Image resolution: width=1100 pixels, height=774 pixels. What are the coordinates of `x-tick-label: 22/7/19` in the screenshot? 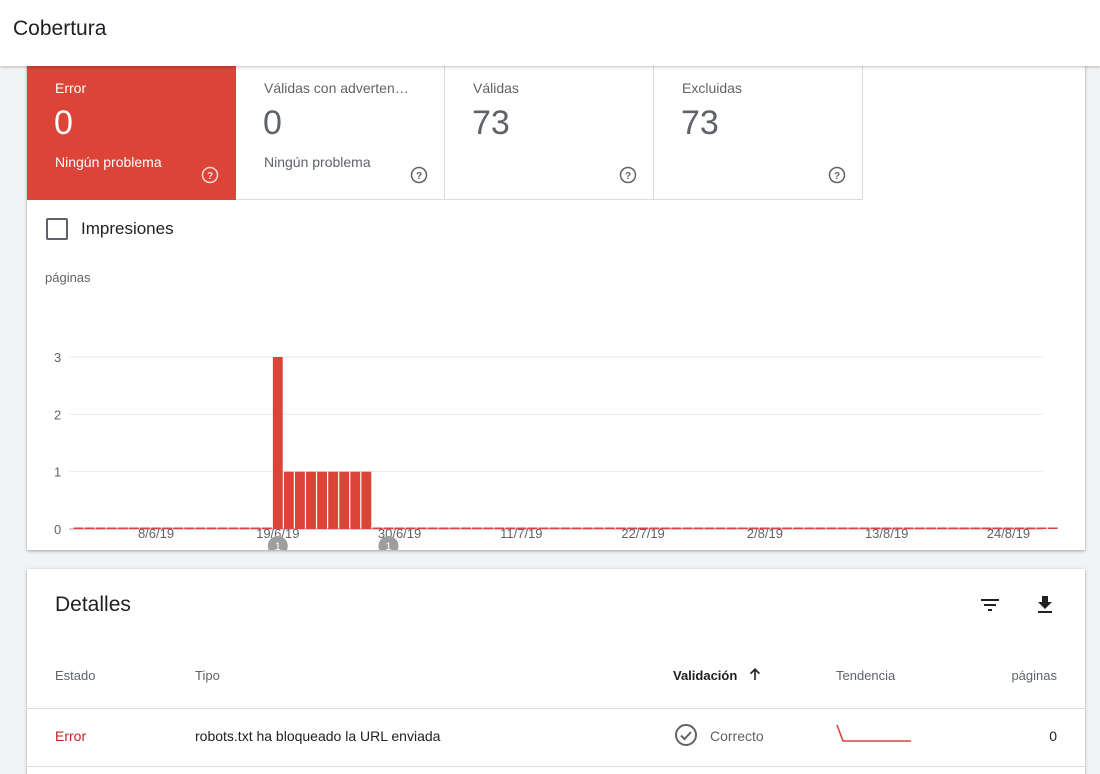 It's located at (642, 533).